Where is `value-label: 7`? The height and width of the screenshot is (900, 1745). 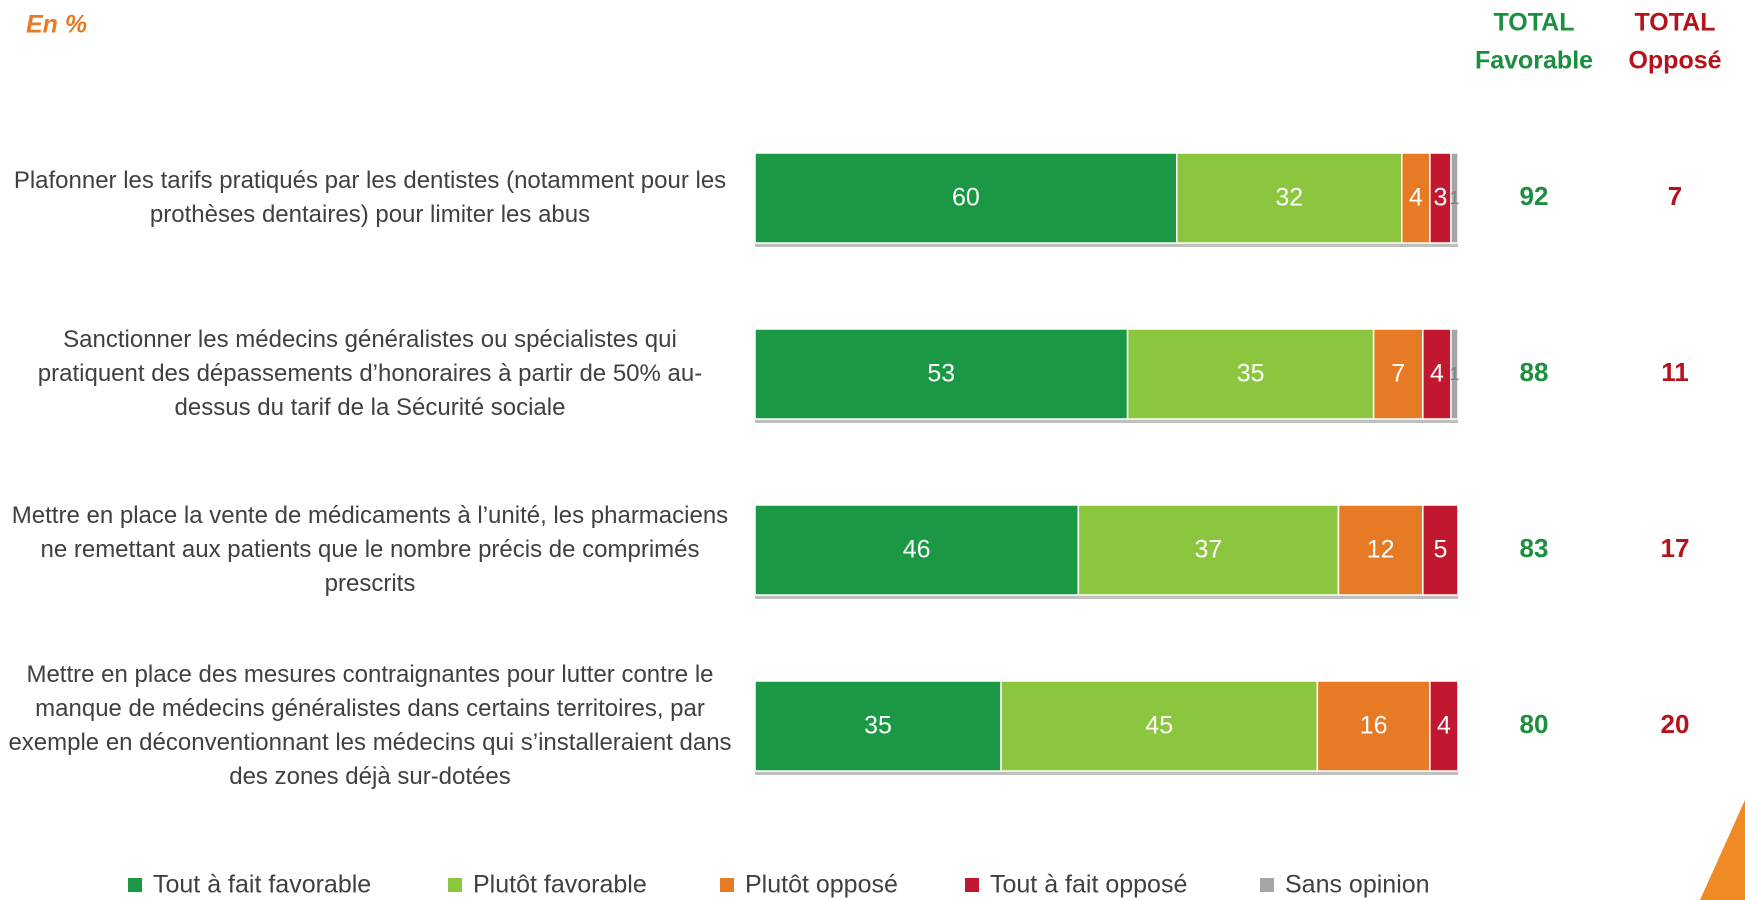
value-label: 7 is located at coordinates (1398, 374).